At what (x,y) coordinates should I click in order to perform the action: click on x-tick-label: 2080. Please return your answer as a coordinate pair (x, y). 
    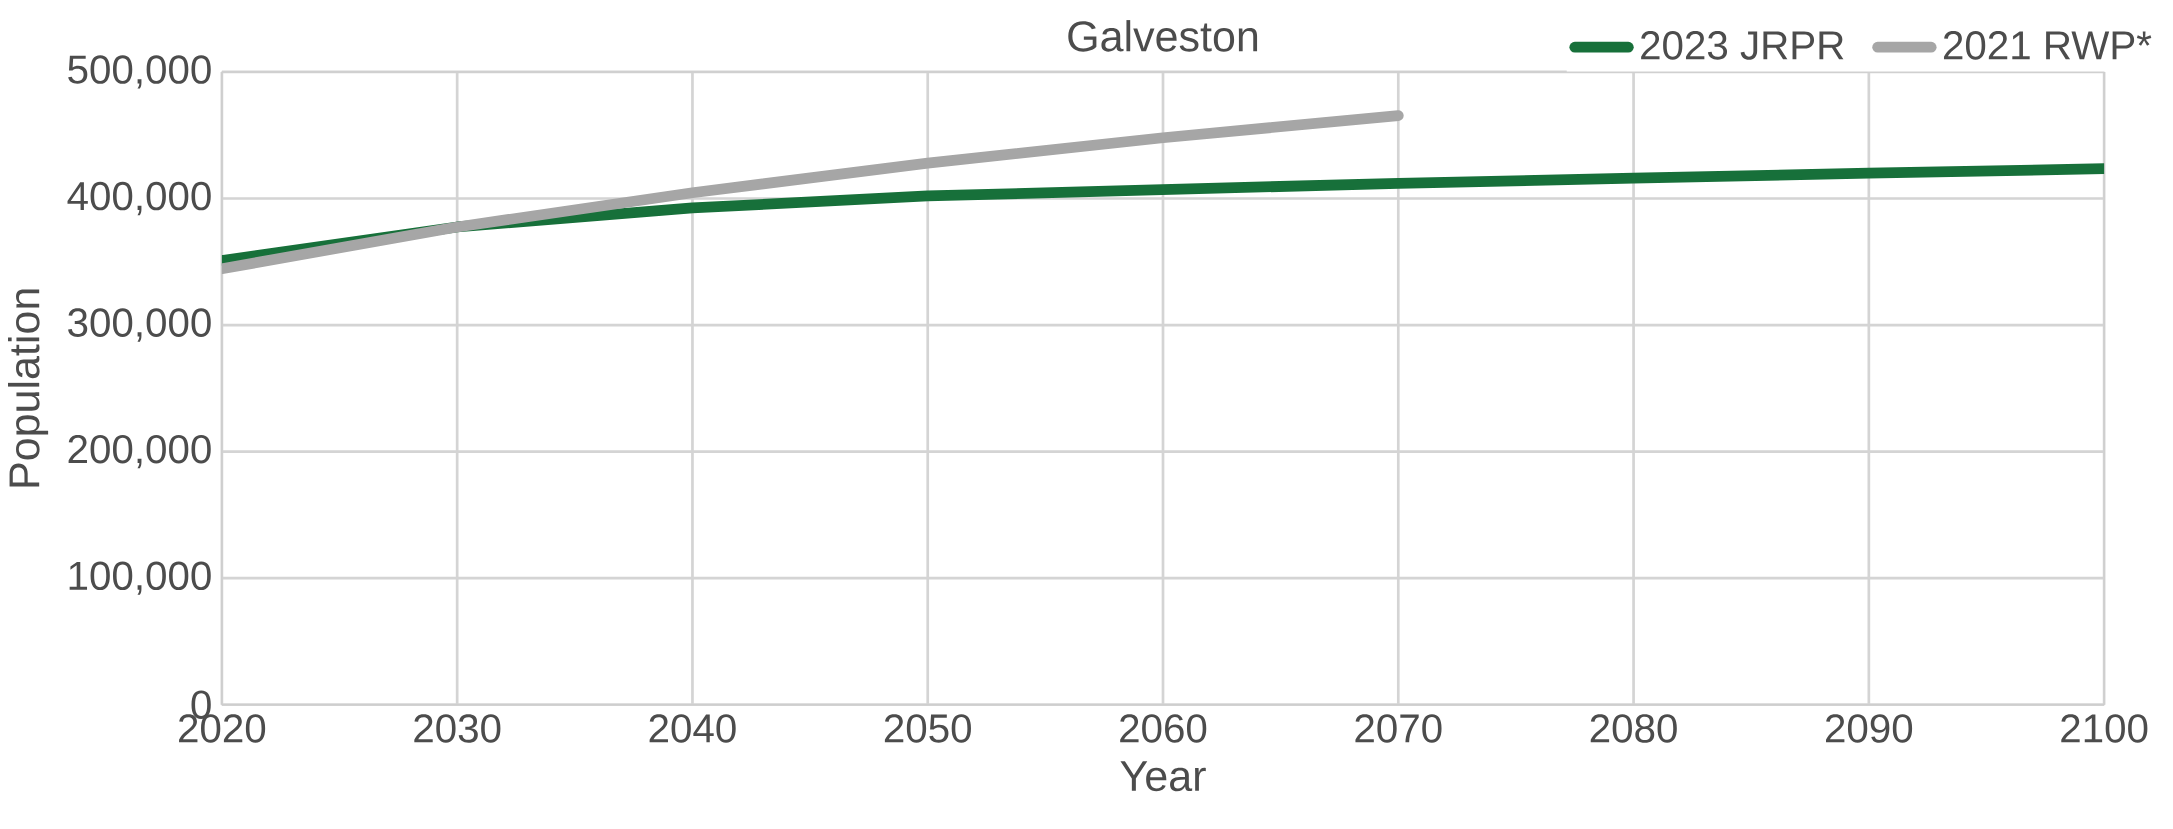
    Looking at the image, I should click on (1633, 728).